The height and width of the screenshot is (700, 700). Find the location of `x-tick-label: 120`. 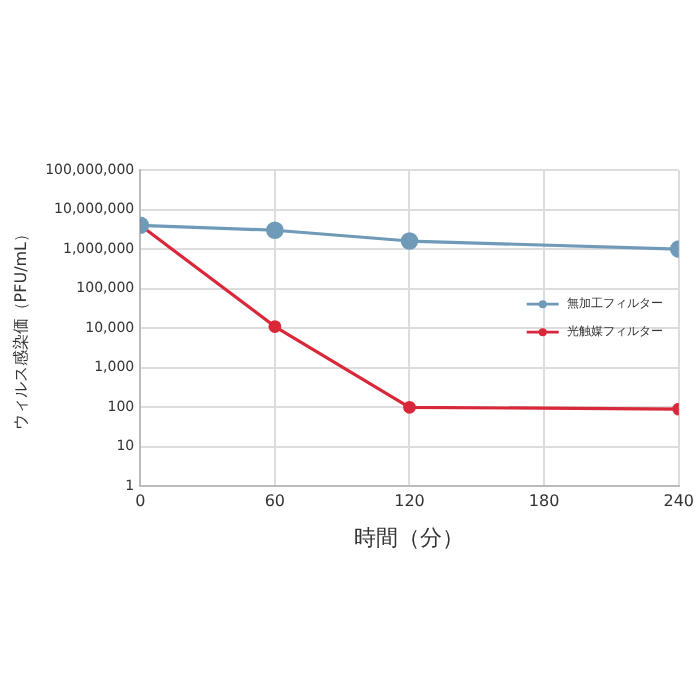

x-tick-label: 120 is located at coordinates (409, 501).